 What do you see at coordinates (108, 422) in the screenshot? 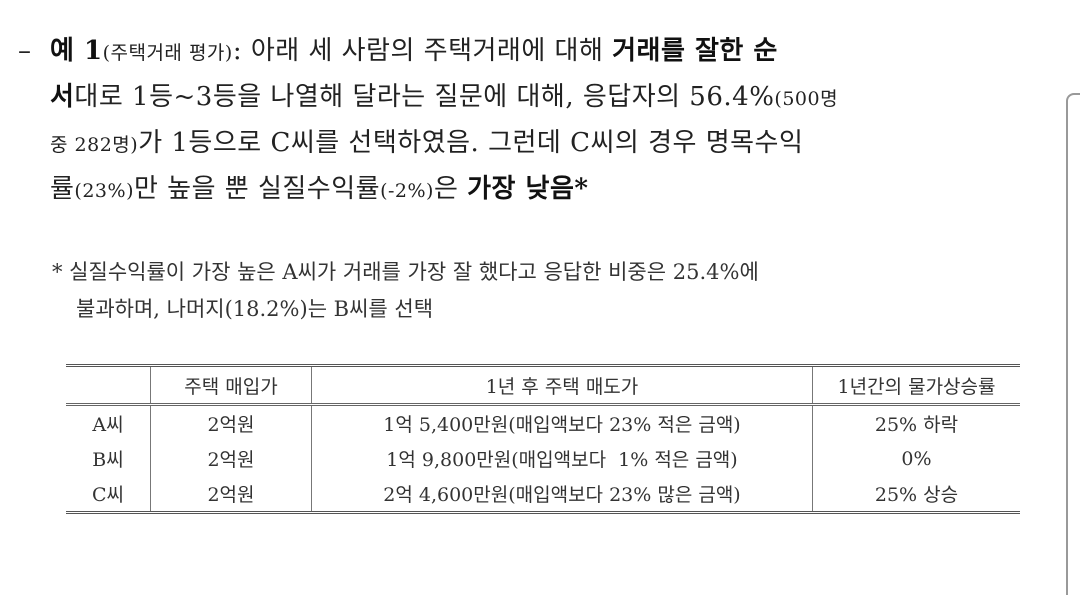
I see `cell: A씨` at bounding box center [108, 422].